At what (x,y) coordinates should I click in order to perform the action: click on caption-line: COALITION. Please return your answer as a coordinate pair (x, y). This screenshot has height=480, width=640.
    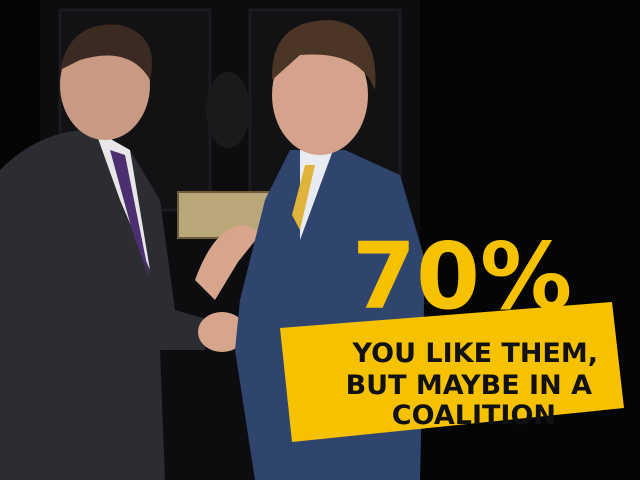
    Looking at the image, I should click on (474, 415).